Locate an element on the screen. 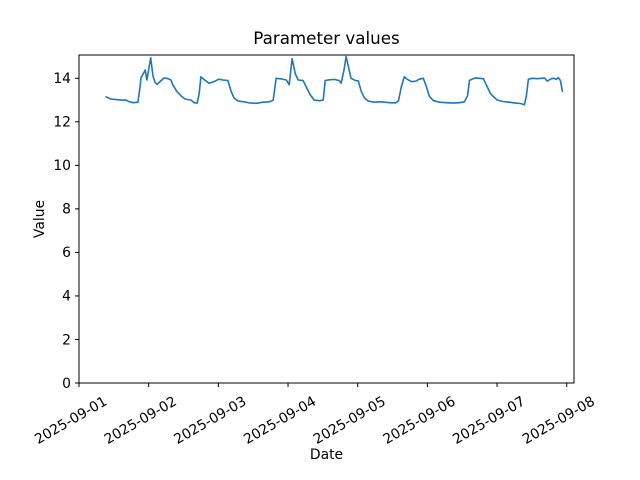 Image resolution: width=640 pixels, height=480 pixels. x-tick-label: 2025-09-07 is located at coordinates (489, 421).